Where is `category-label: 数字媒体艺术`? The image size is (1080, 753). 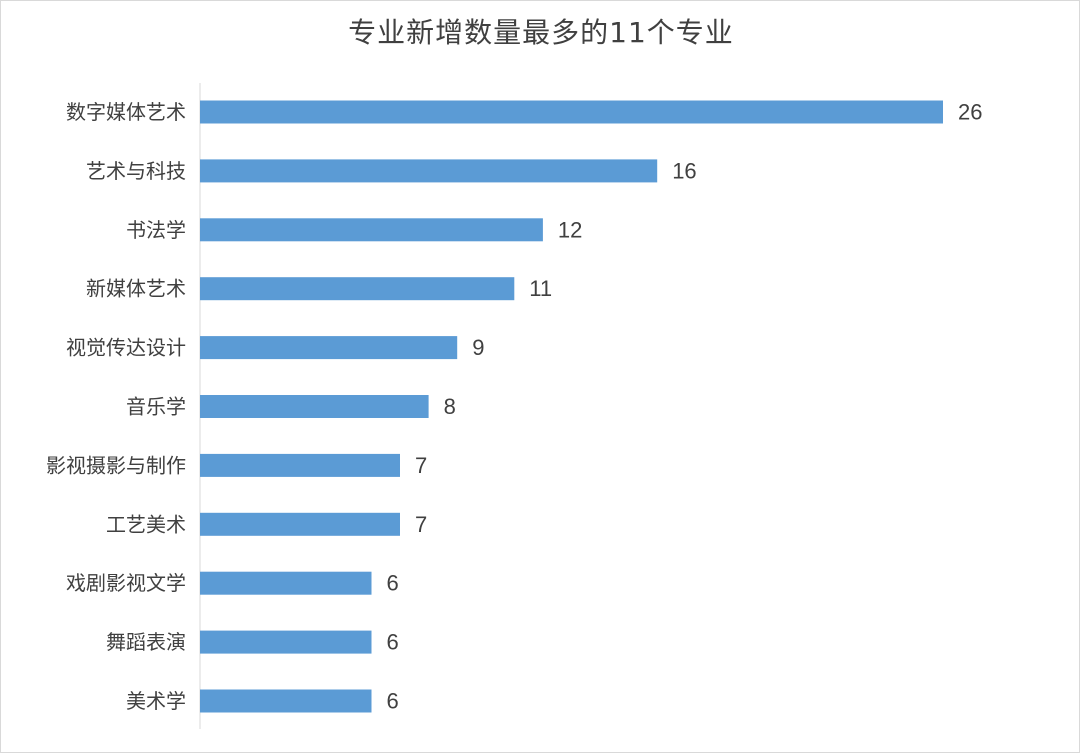 category-label: 数字媒体艺术 is located at coordinates (126, 112).